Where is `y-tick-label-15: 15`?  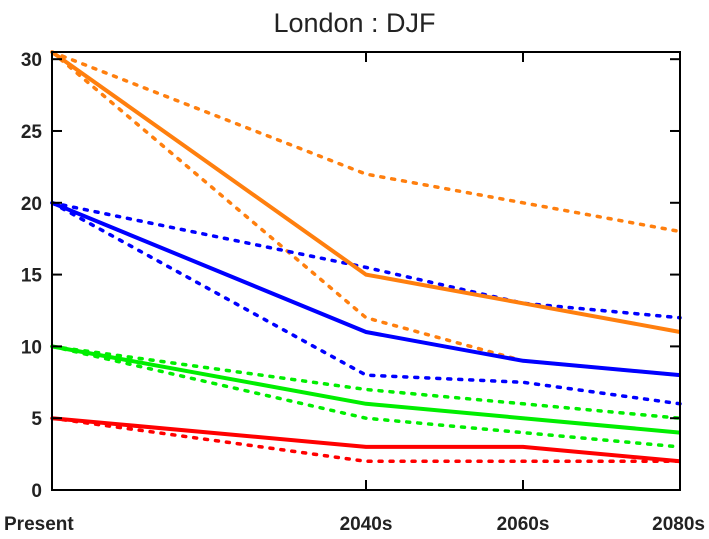 y-tick-label-15: 15 is located at coordinates (32, 276).